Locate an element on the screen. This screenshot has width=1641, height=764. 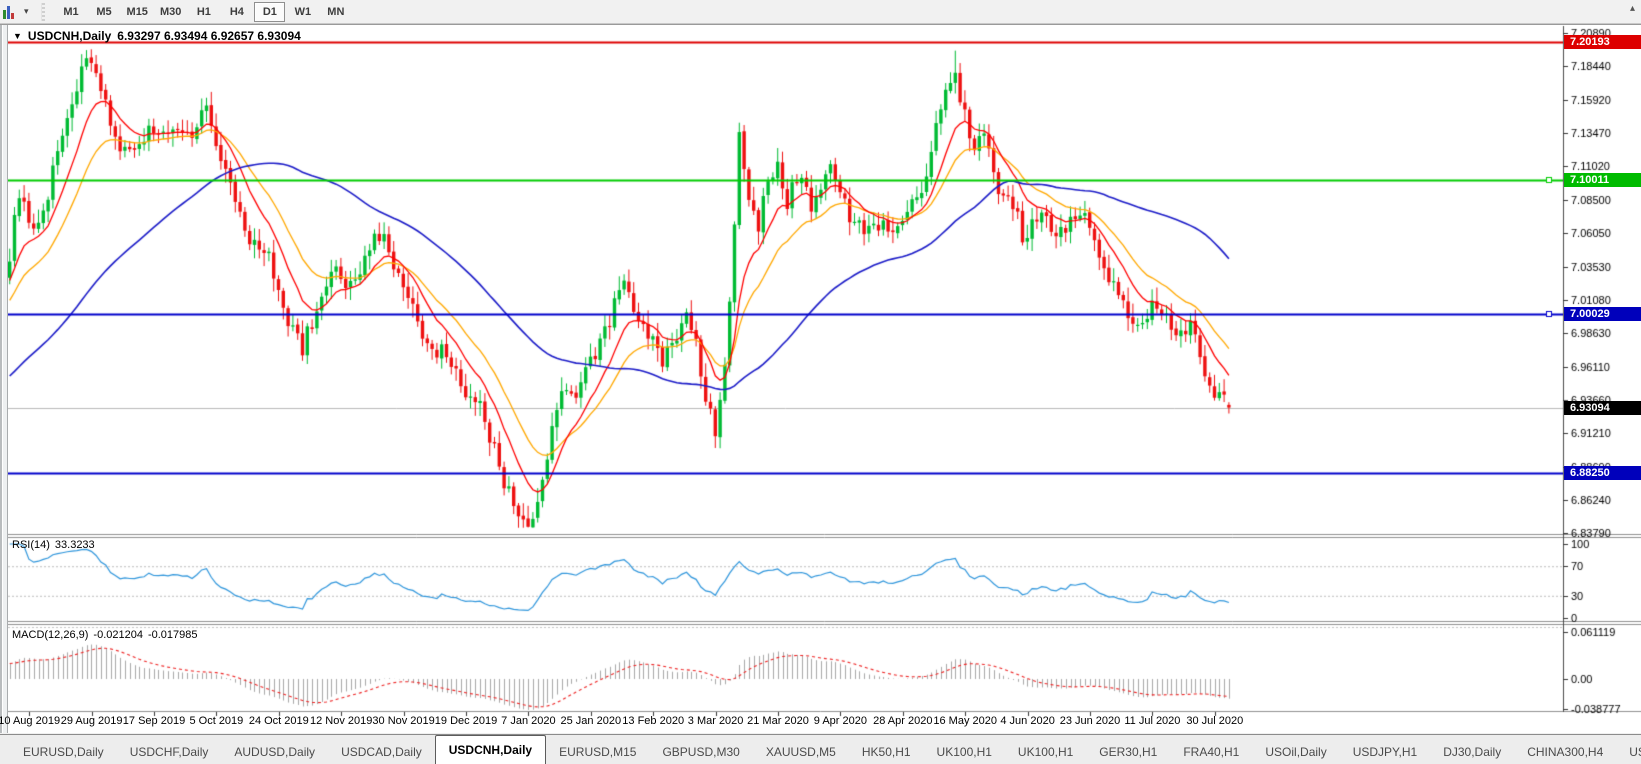
level-price-badge: 7.00029 is located at coordinates (1602, 314).